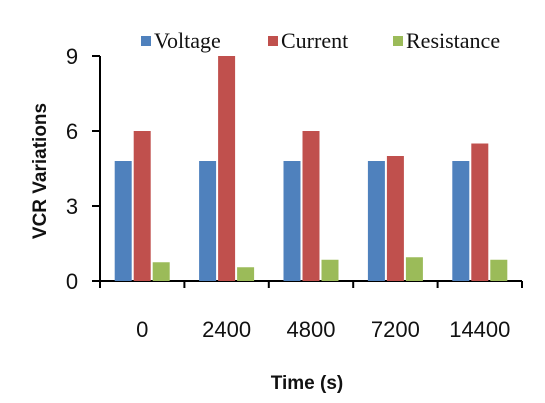 The image size is (545, 403). I want to click on x-axis-title: Time (s), so click(307, 383).